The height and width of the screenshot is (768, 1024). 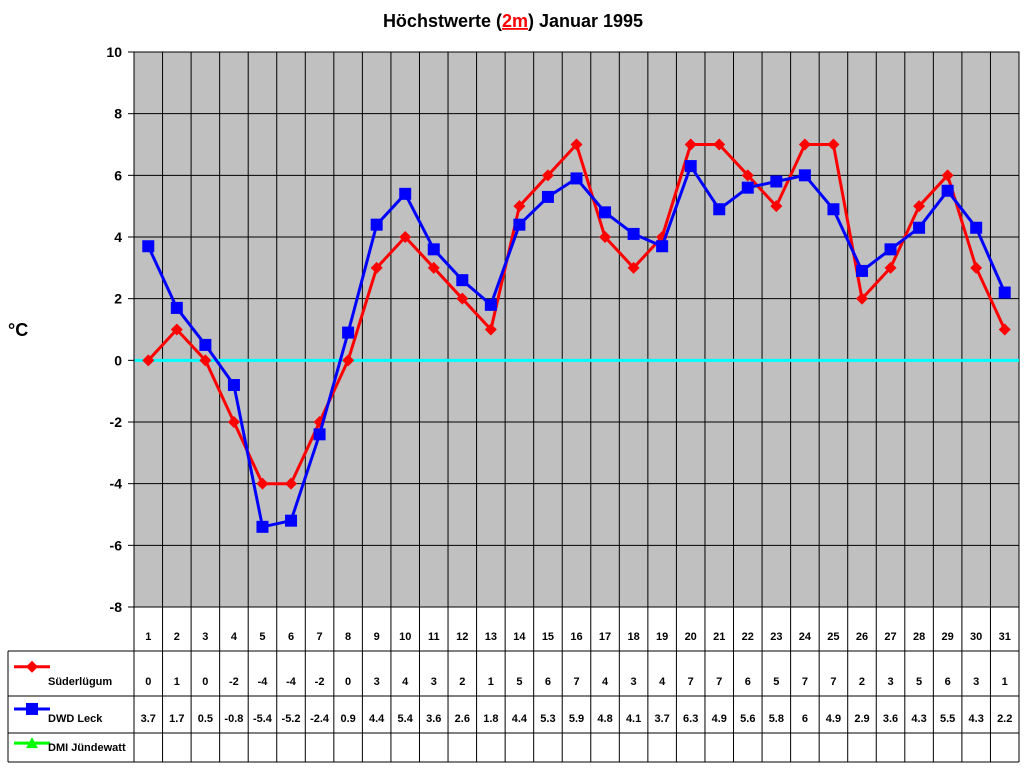 What do you see at coordinates (118, 299) in the screenshot?
I see `y-tick-label: 2` at bounding box center [118, 299].